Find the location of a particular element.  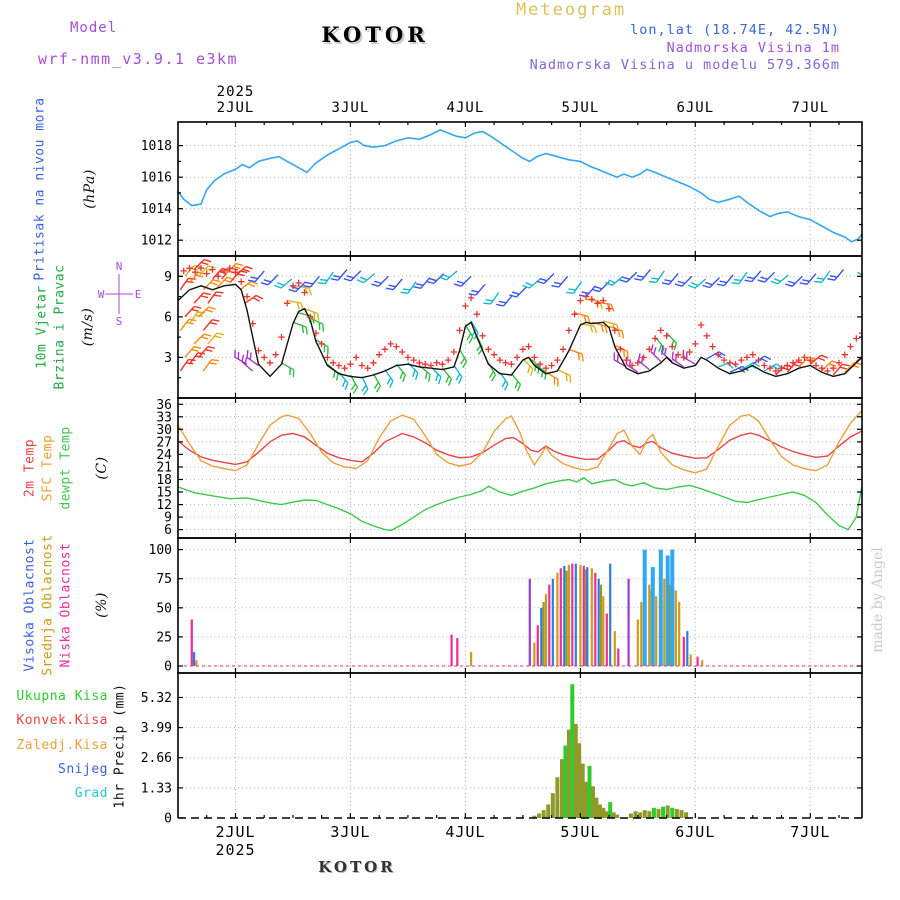

precip-largescale-label: Zaledj.Kisa is located at coordinates (62, 745).